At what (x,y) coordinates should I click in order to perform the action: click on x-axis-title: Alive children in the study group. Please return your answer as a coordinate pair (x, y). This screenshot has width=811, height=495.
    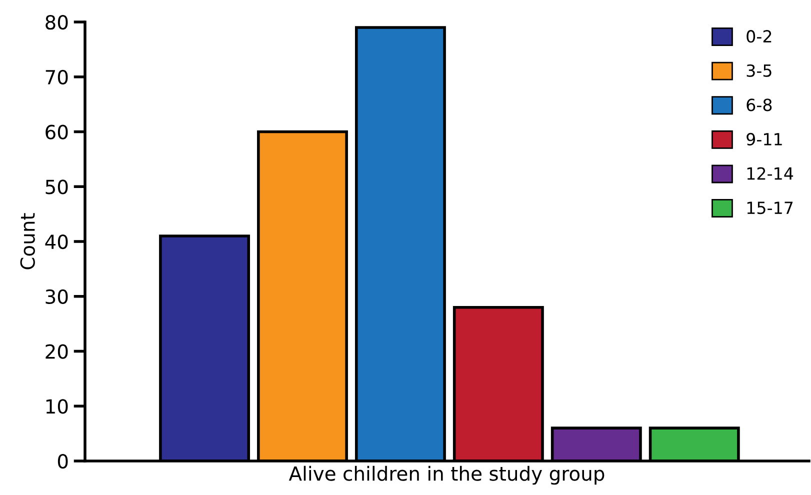
    Looking at the image, I should click on (446, 475).